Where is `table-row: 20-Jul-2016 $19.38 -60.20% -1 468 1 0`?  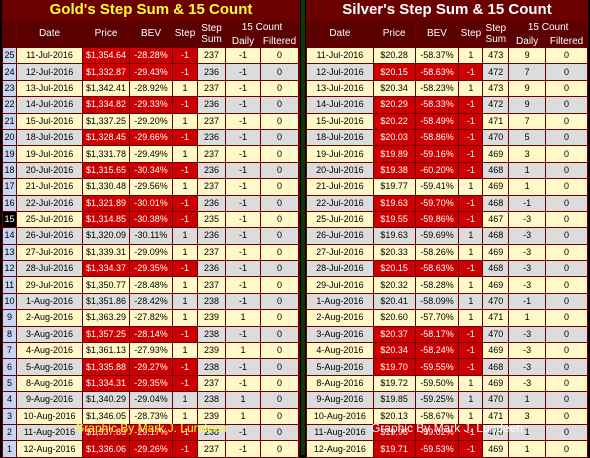 table-row: 20-Jul-2016 $19.38 -60.20% -1 468 1 0 is located at coordinates (447, 170).